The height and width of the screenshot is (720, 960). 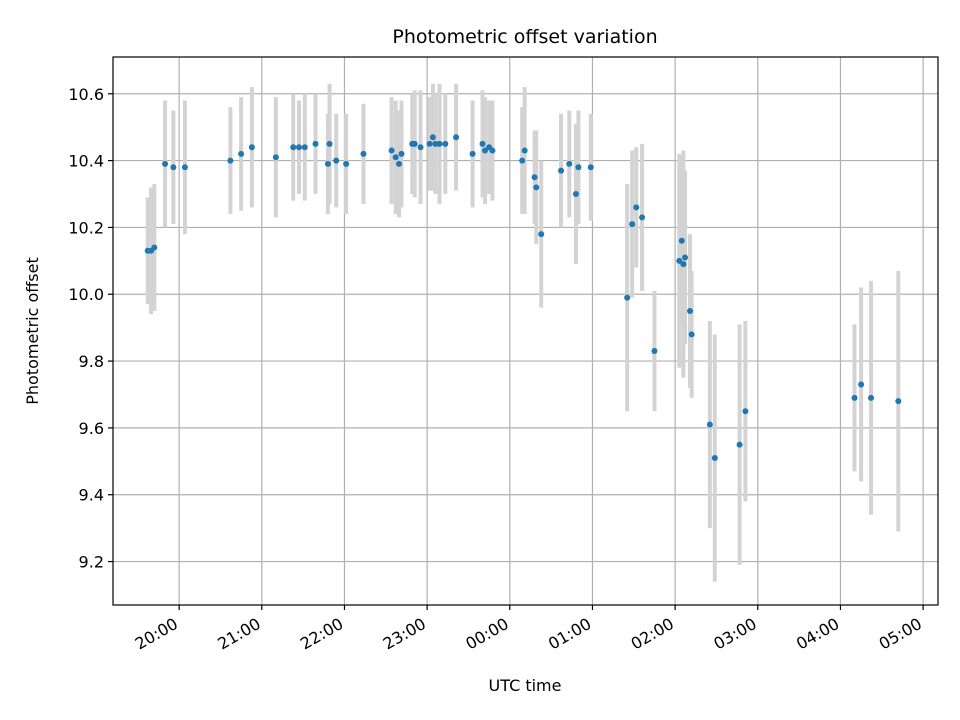 What do you see at coordinates (86, 294) in the screenshot?
I see `y-tick-label: 10.0` at bounding box center [86, 294].